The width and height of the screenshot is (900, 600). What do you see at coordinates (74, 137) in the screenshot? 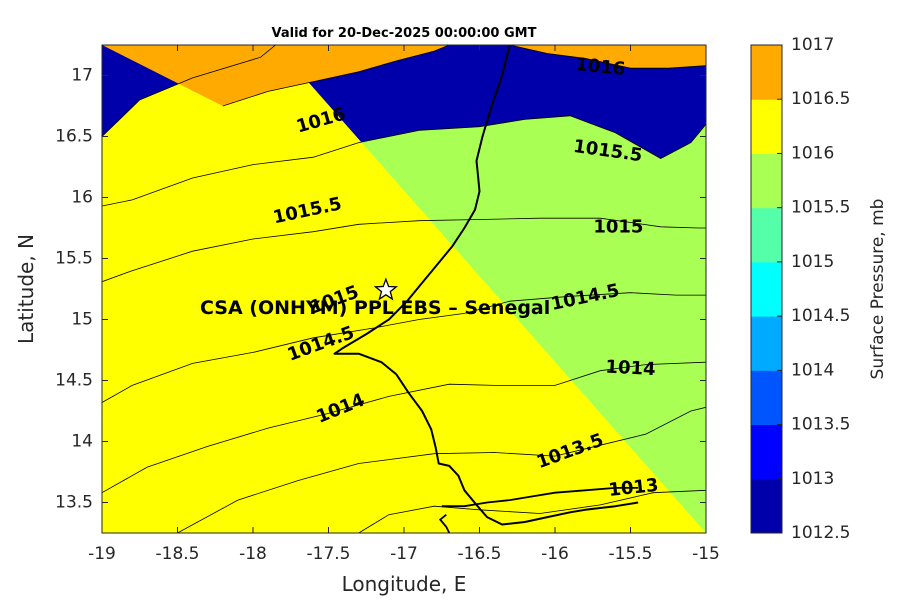
I see `y-tick-label: 16.5` at bounding box center [74, 137].